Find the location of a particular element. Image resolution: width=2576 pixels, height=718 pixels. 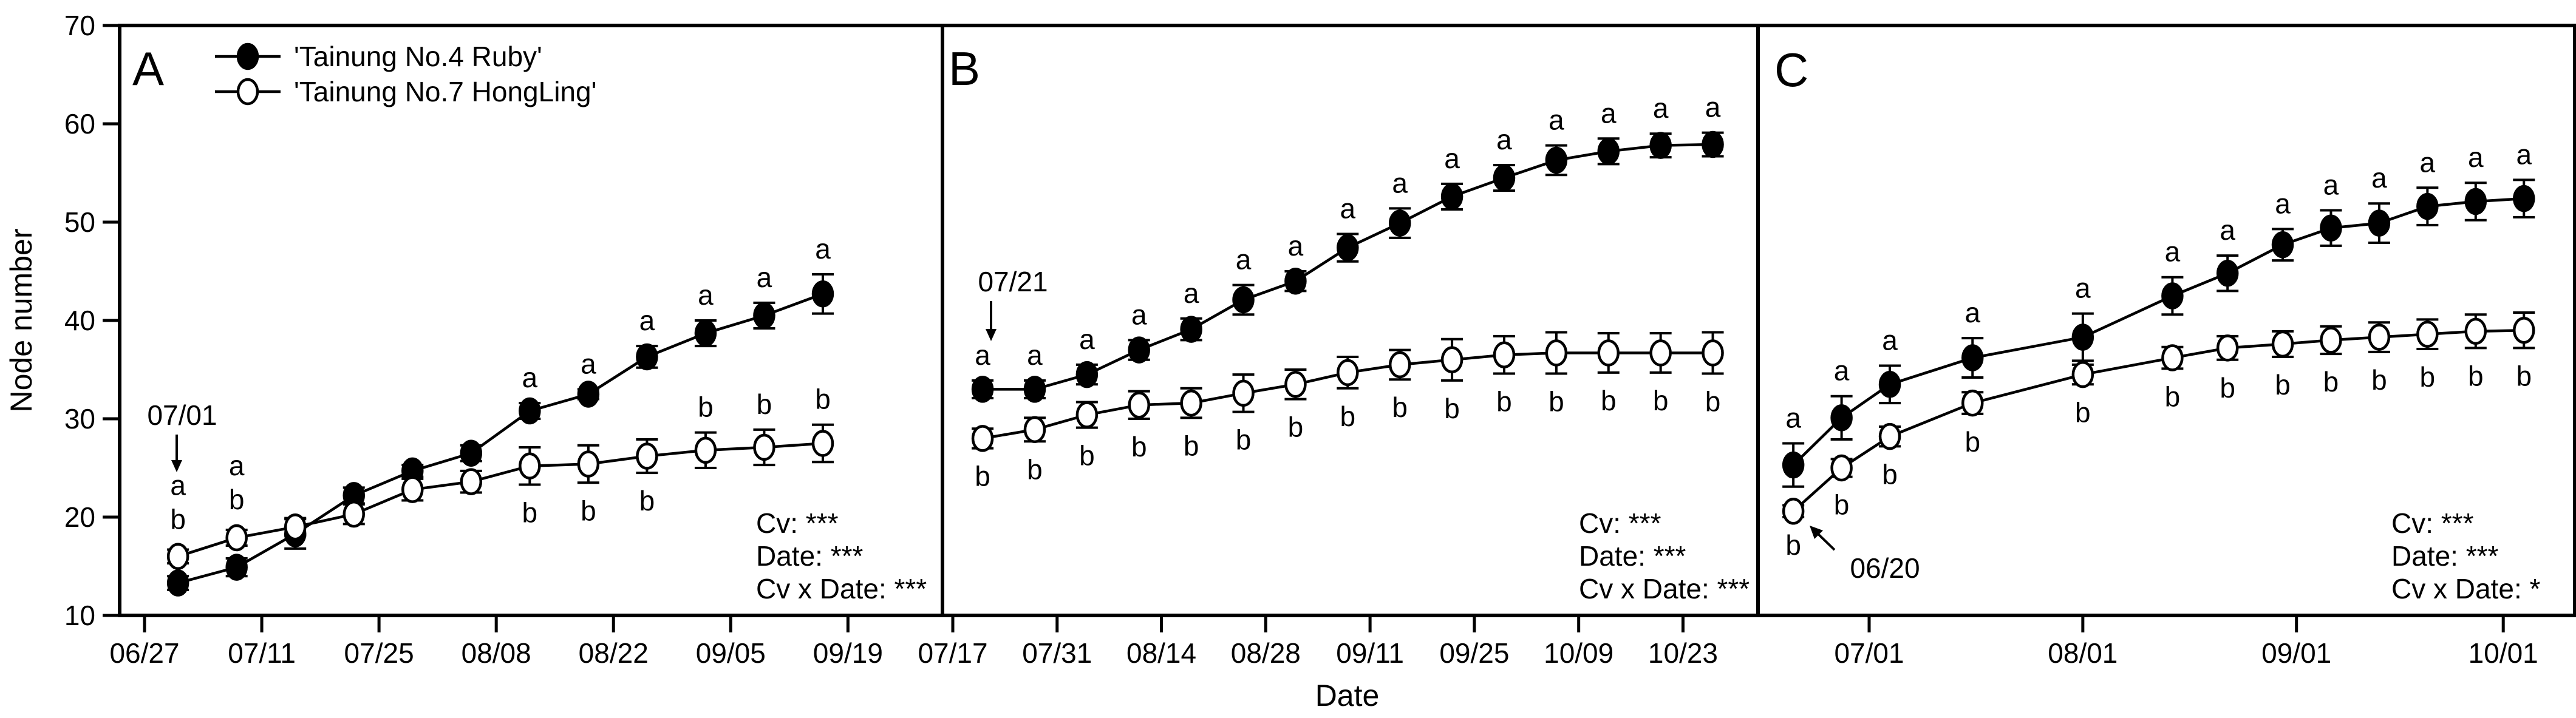

x-tick-label: 08/14 is located at coordinates (1161, 653).